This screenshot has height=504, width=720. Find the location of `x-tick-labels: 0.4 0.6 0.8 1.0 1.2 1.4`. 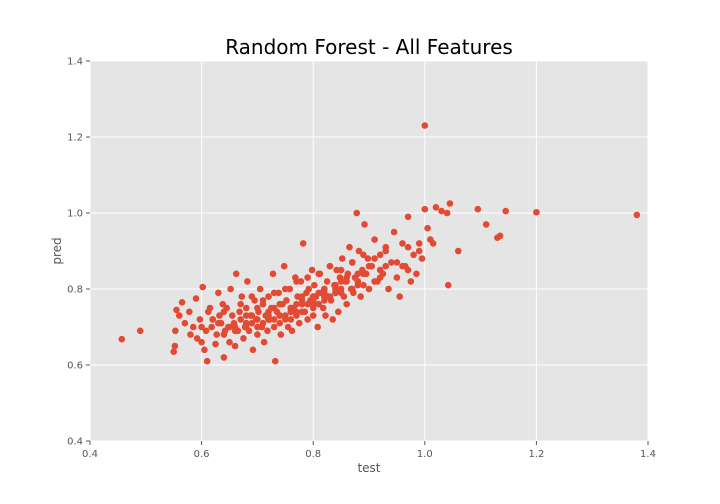

x-tick-labels: 0.4 0.6 0.8 1.0 1.2 1.4 is located at coordinates (369, 450).